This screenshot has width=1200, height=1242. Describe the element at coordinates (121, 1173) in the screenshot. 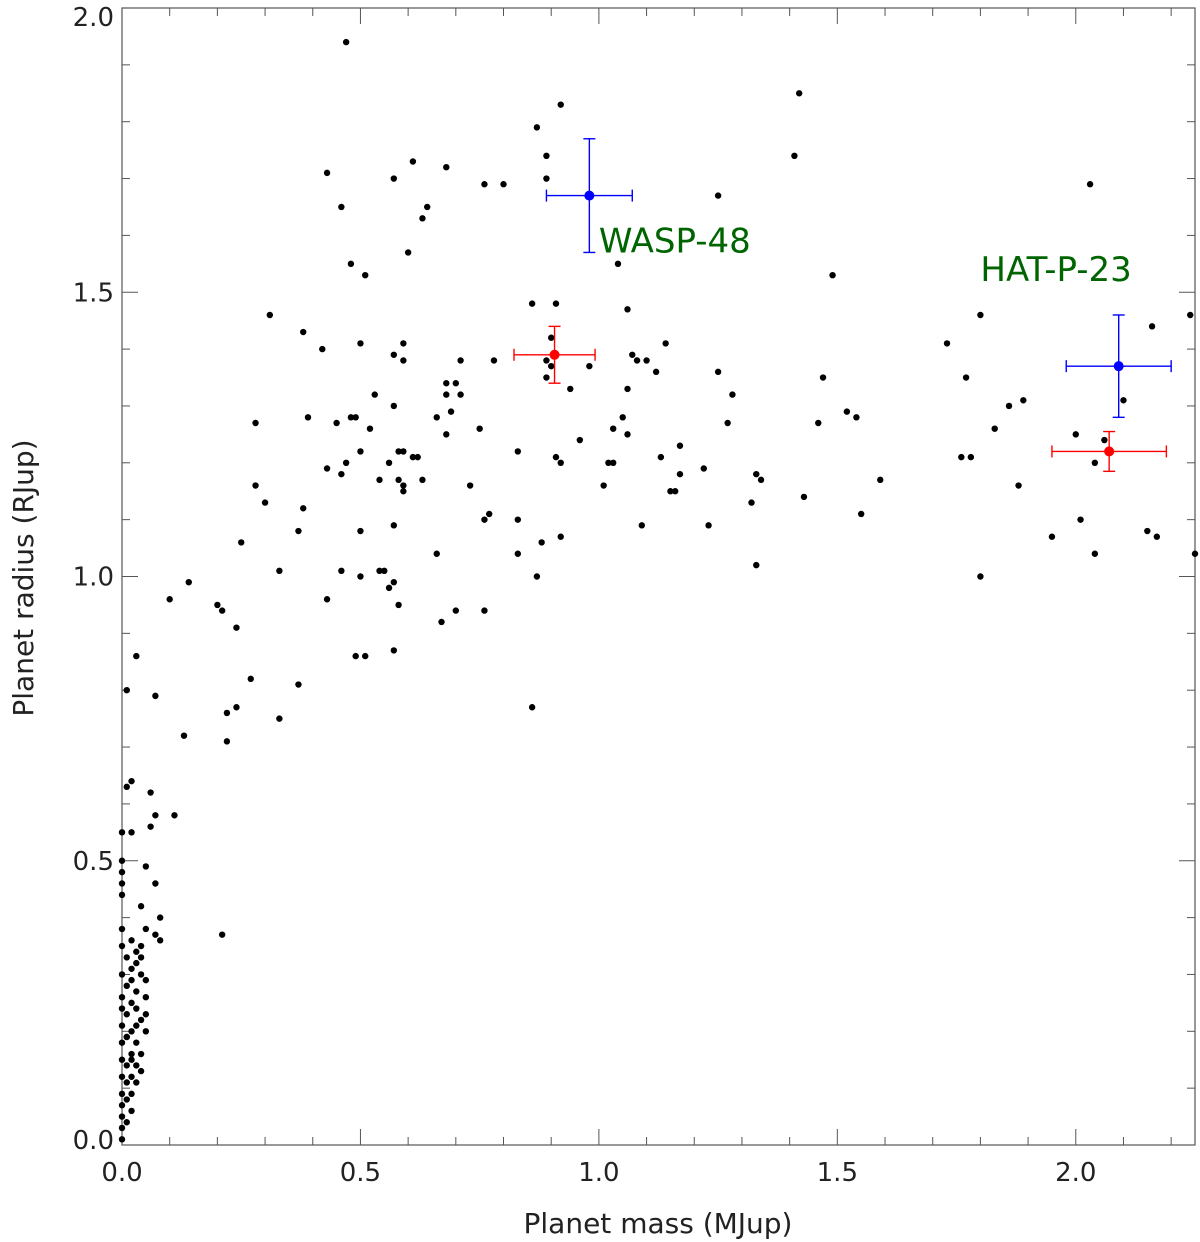

I see `x-tick-label: 0.0` at that location.